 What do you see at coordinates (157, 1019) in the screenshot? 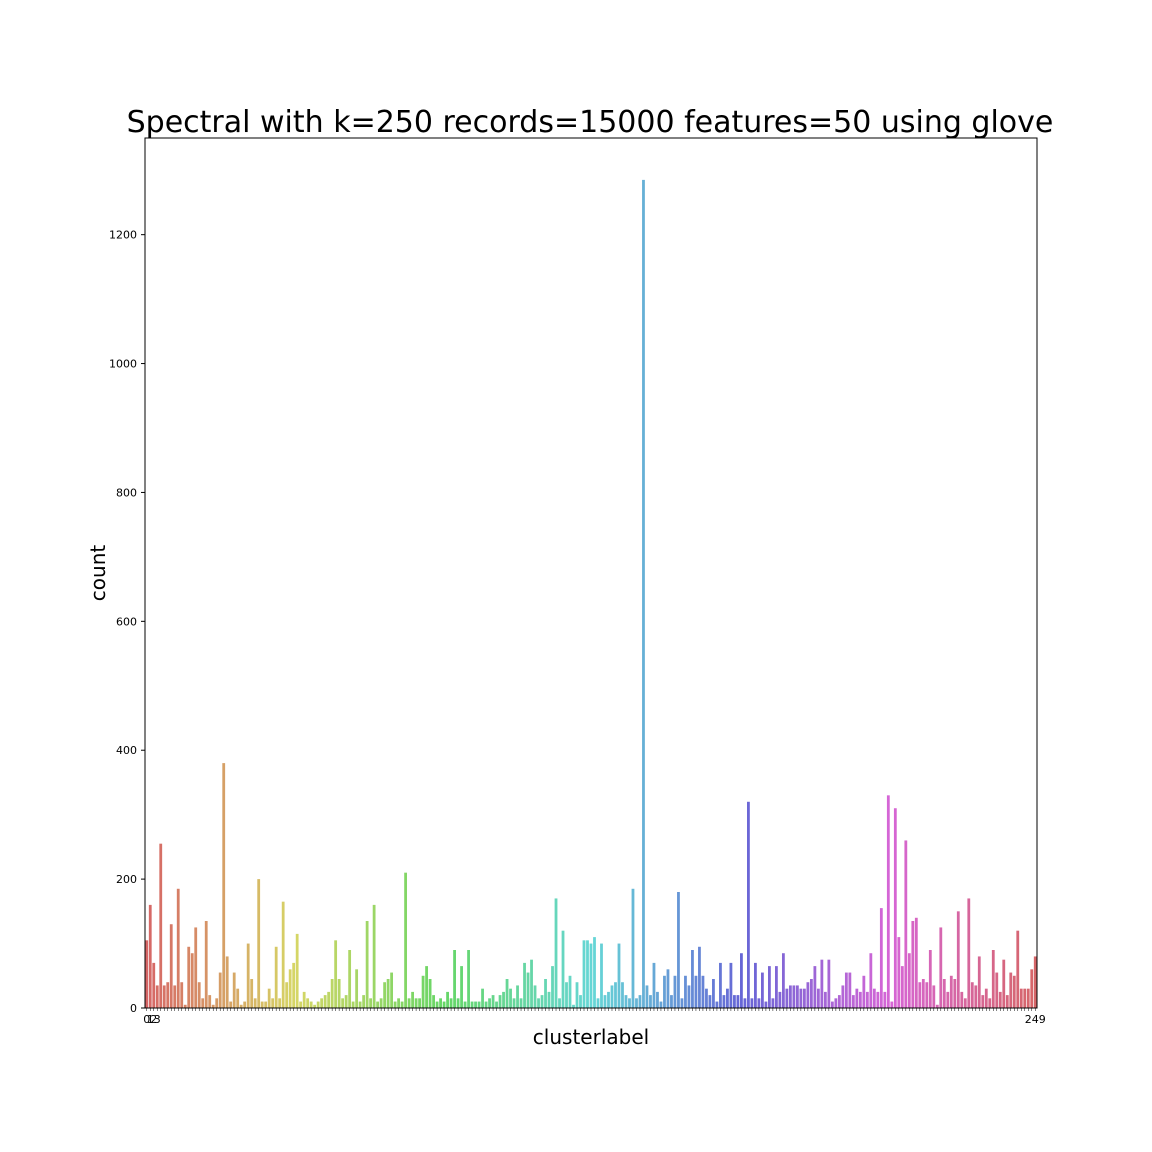
I see `x-tick-label: 3` at bounding box center [157, 1019].